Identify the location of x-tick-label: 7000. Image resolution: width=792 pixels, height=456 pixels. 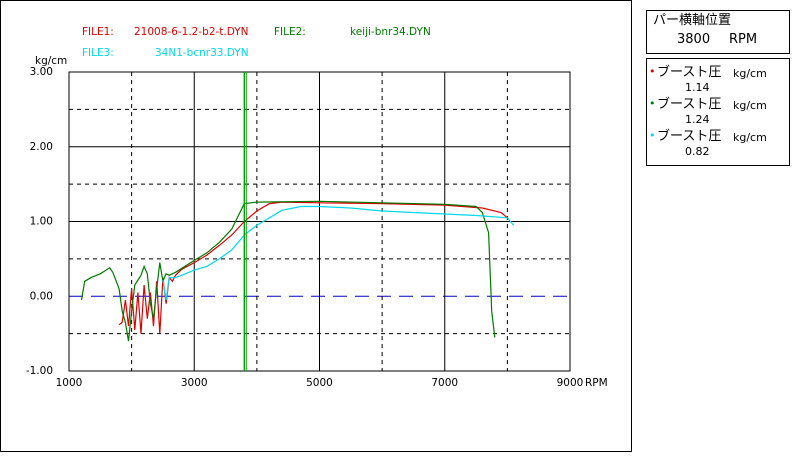
(444, 383).